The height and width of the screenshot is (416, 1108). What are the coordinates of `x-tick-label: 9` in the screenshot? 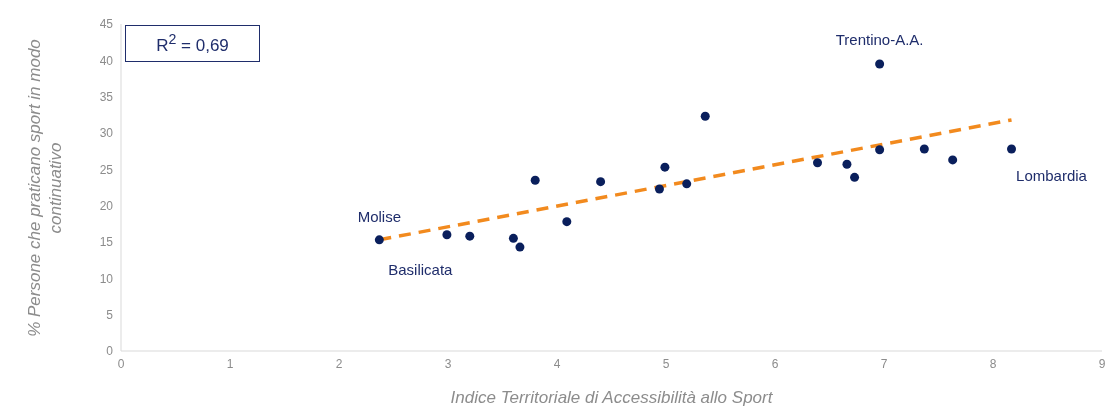 It's located at (1102, 363).